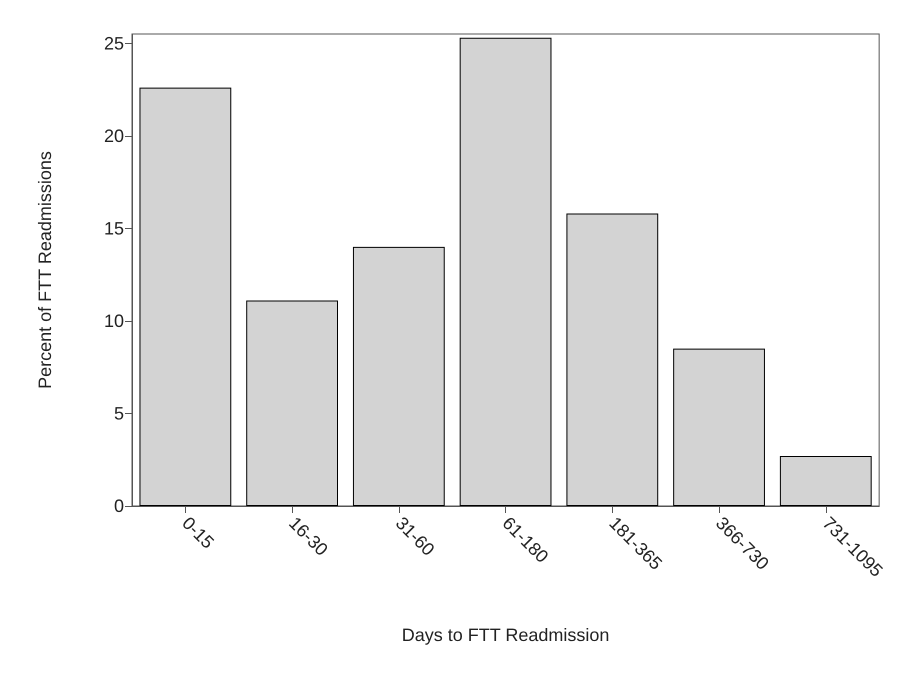 This screenshot has height=680, width=899. What do you see at coordinates (114, 136) in the screenshot?
I see `y-tick-label: 20` at bounding box center [114, 136].